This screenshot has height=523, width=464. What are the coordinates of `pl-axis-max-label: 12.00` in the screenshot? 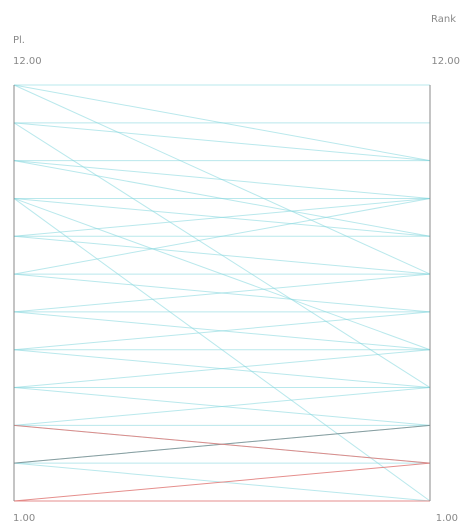 It's located at (27, 61).